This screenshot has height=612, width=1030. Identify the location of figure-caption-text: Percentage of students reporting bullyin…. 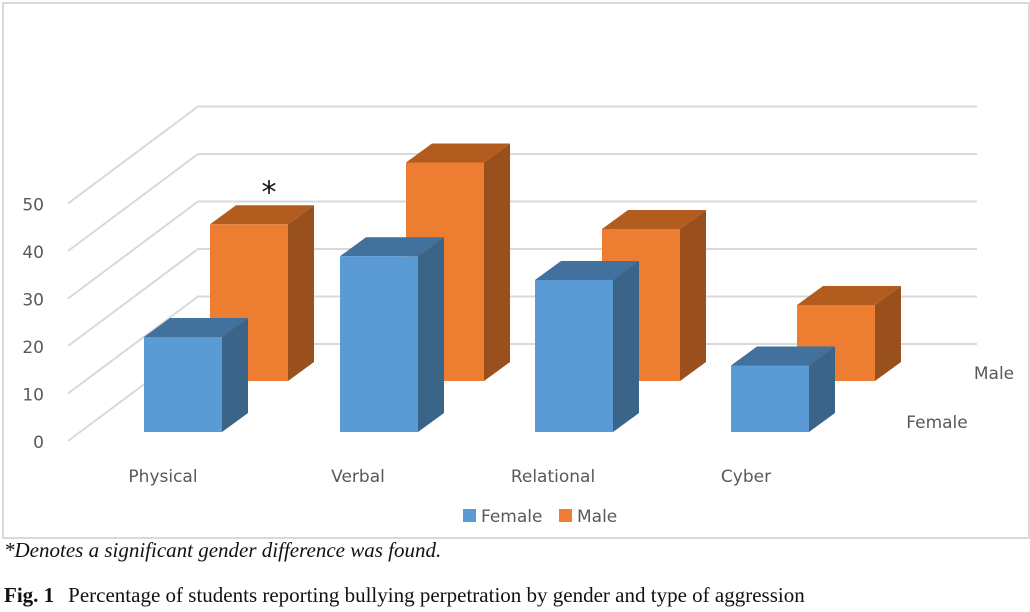
(436, 595).